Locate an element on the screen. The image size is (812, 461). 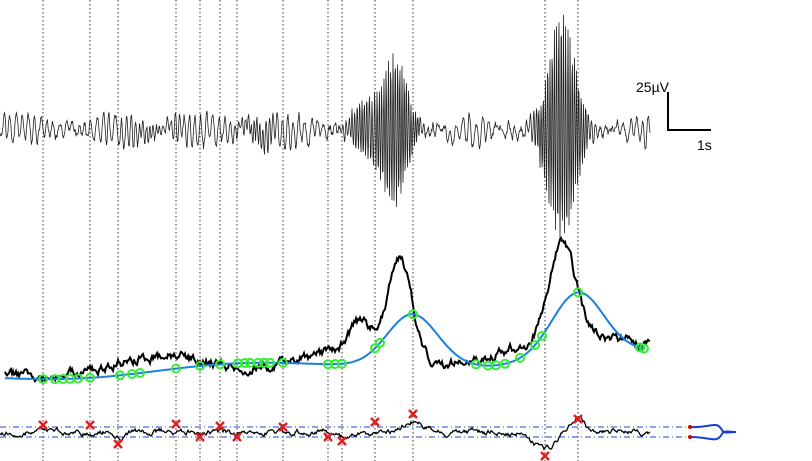
lower-trace is located at coordinates (325, 433).